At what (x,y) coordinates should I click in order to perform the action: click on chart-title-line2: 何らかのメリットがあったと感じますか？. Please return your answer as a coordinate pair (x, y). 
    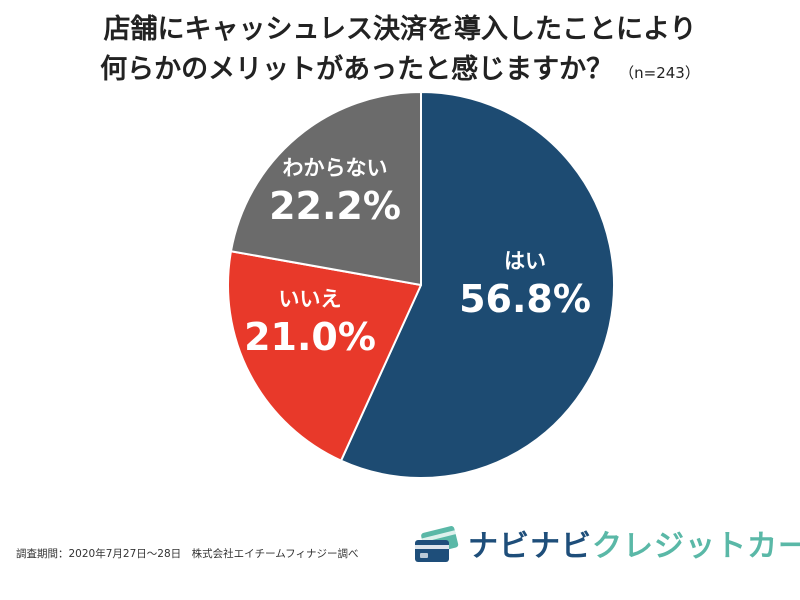
    Looking at the image, I should click on (357, 69).